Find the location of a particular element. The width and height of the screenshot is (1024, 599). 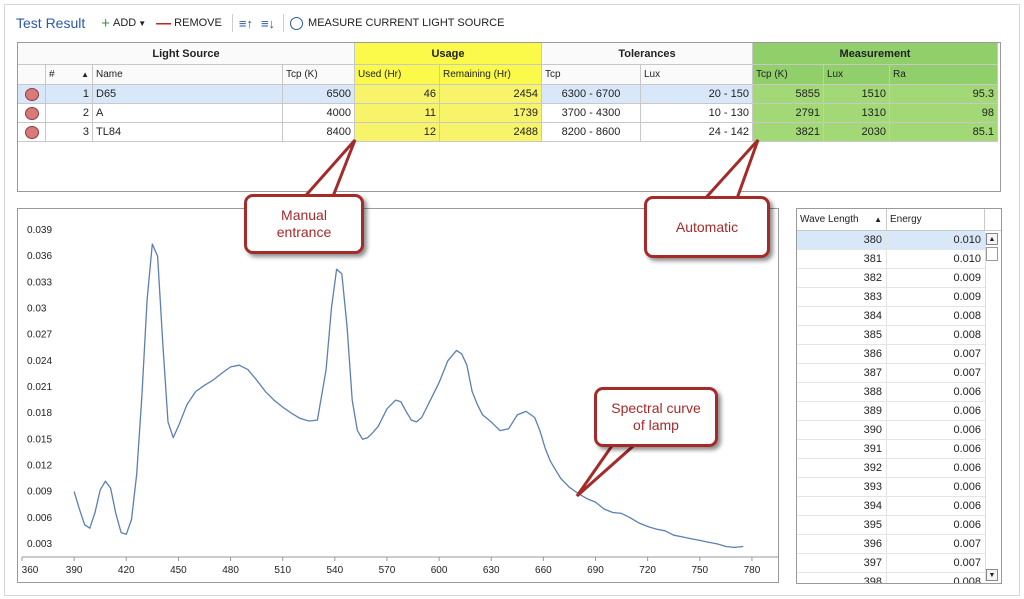

cell-tol-tcp: 8200 - 8600 is located at coordinates (591, 132).